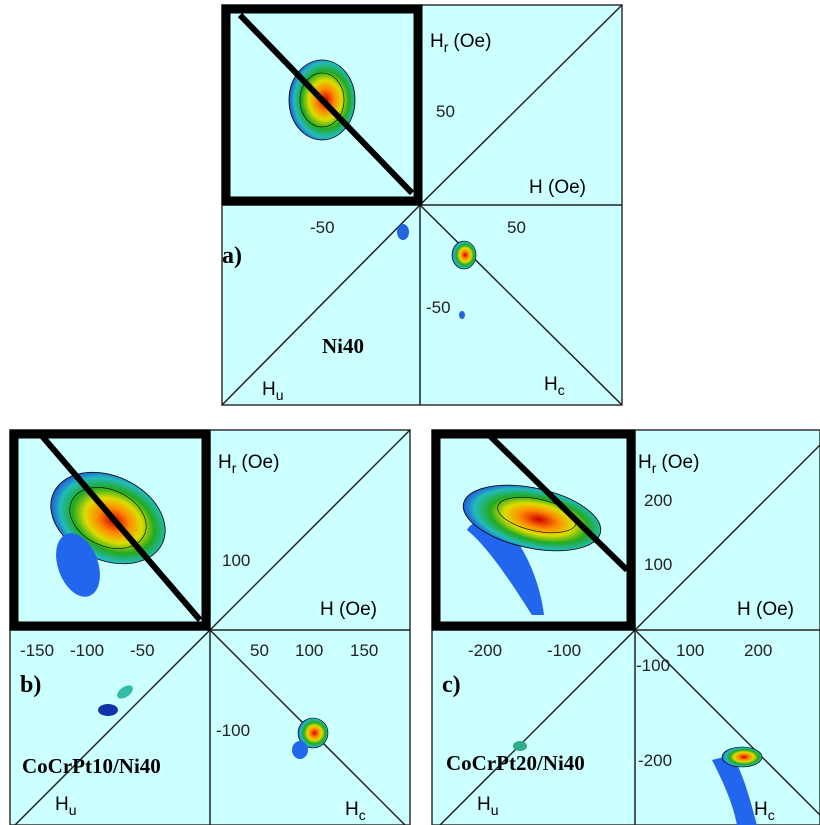 The height and width of the screenshot is (825, 820). Describe the element at coordinates (655, 760) in the screenshot. I see `hc-vert-tick-label: -200` at that location.